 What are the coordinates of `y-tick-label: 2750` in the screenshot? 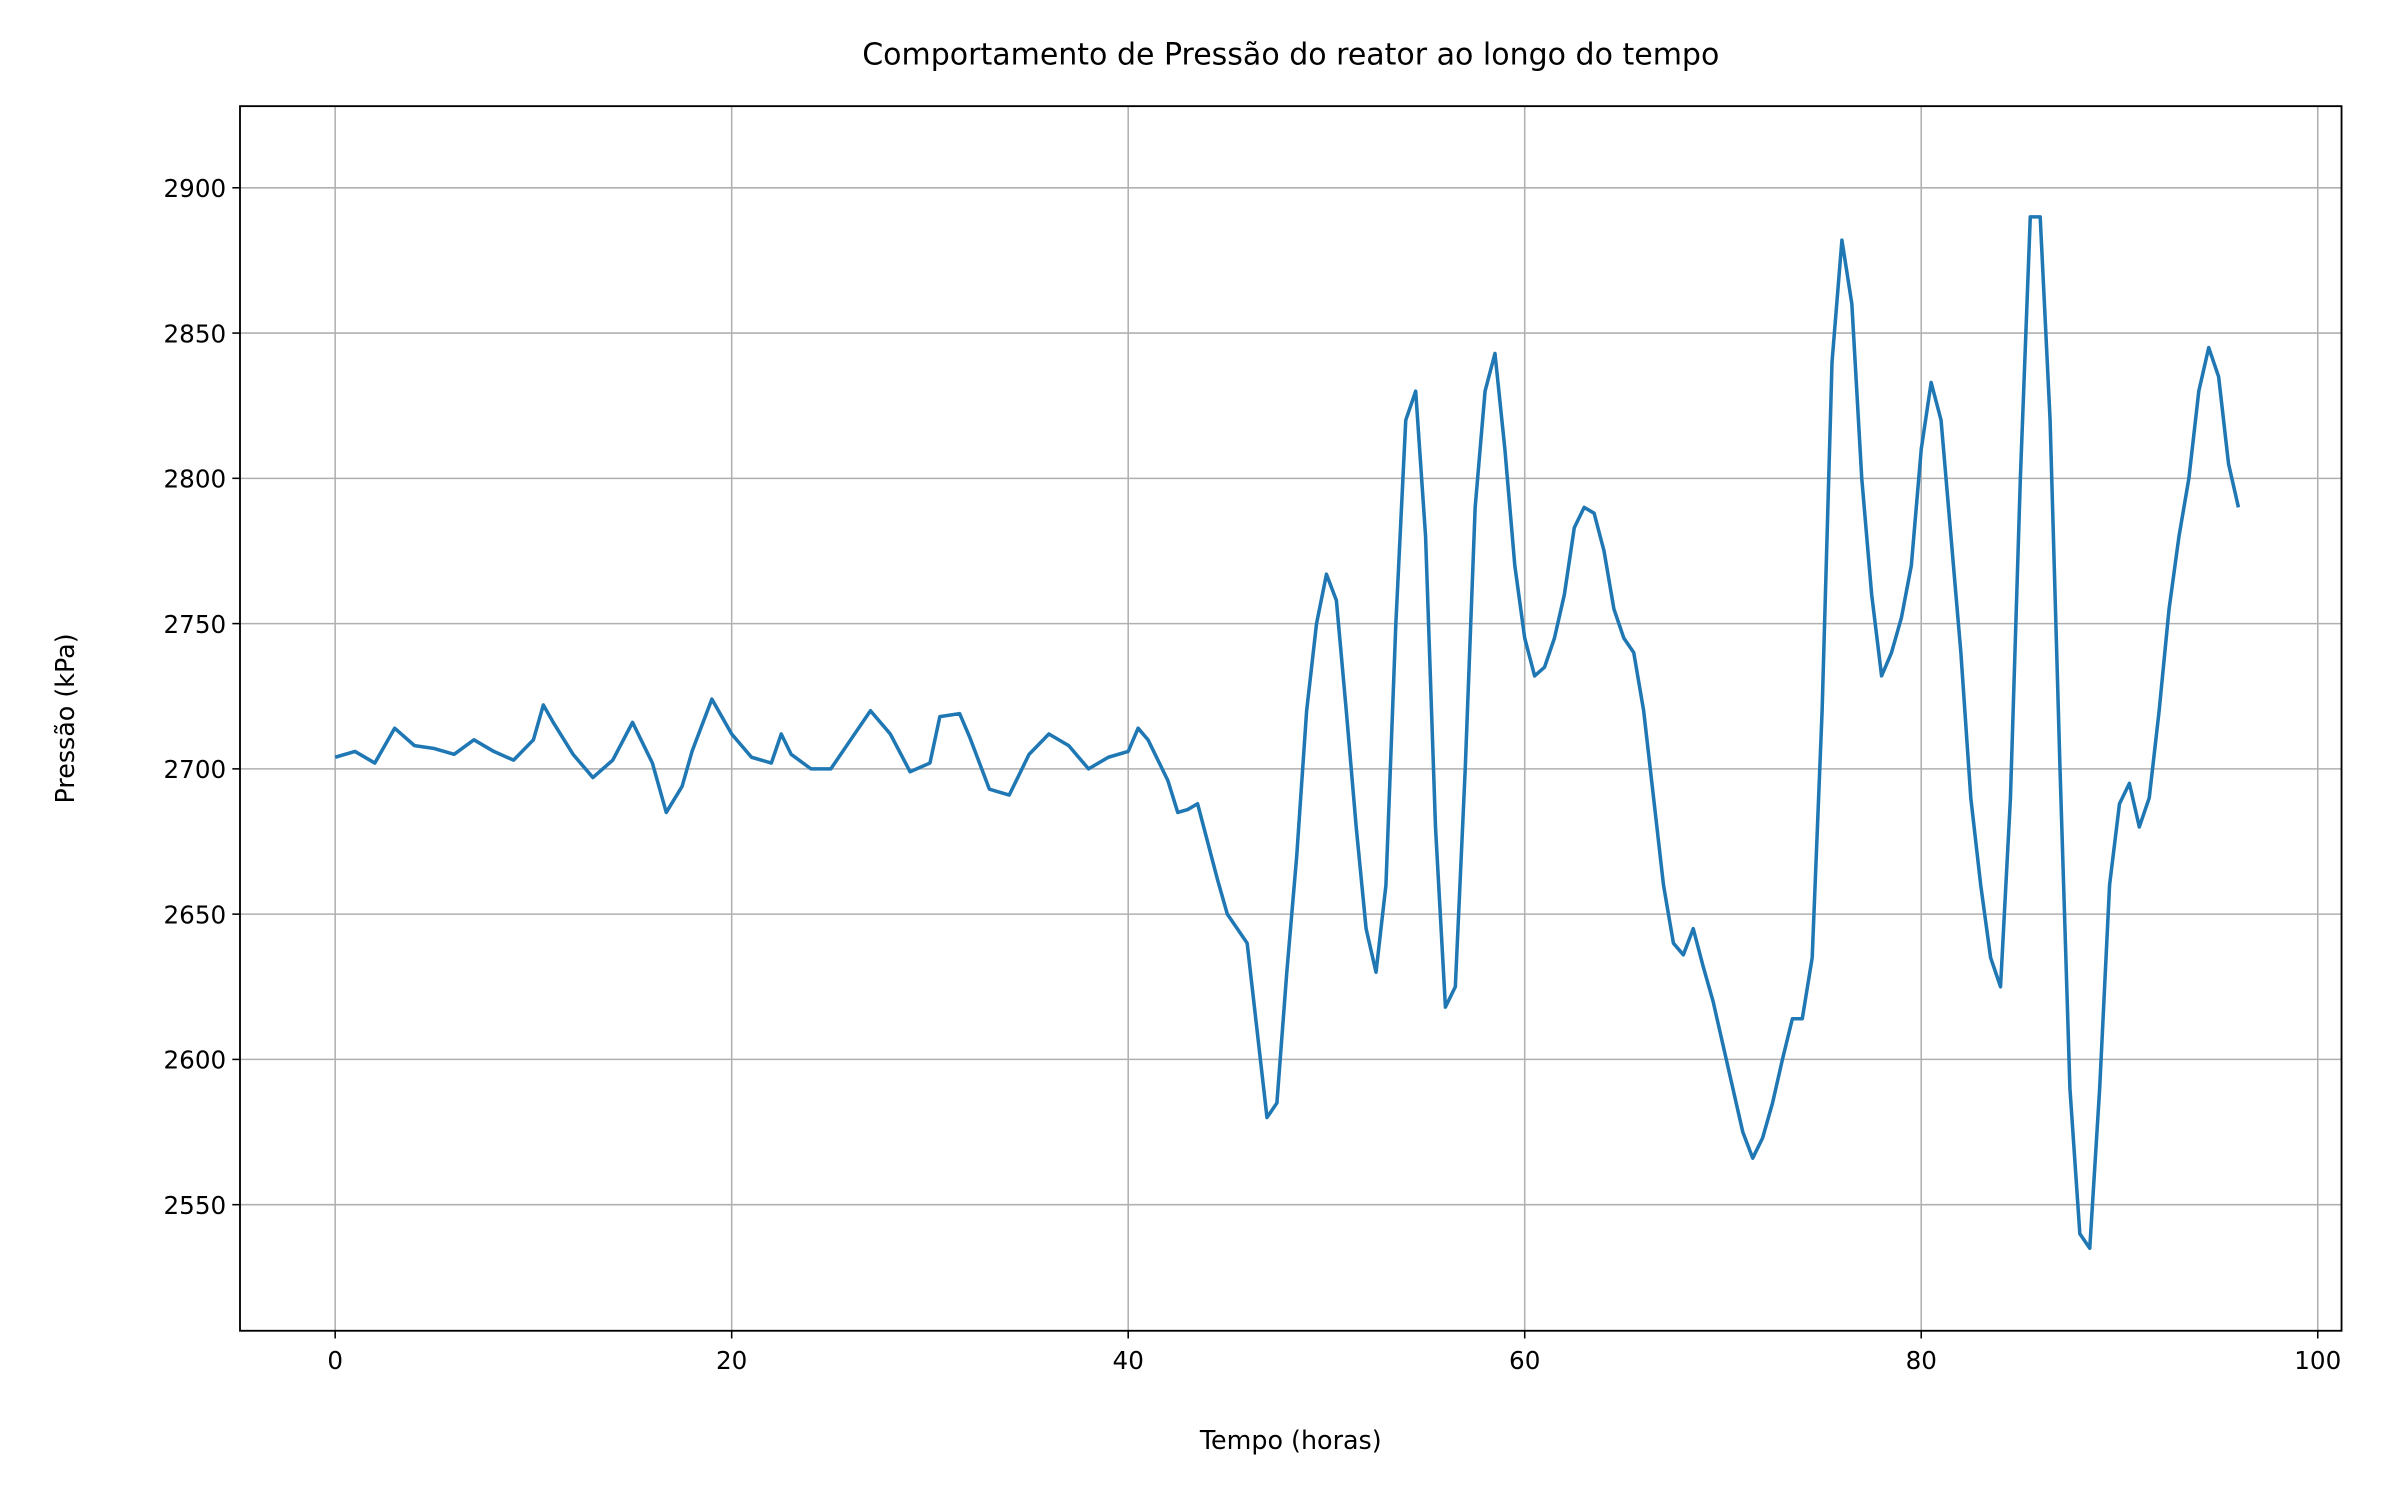 It's located at (195, 624).